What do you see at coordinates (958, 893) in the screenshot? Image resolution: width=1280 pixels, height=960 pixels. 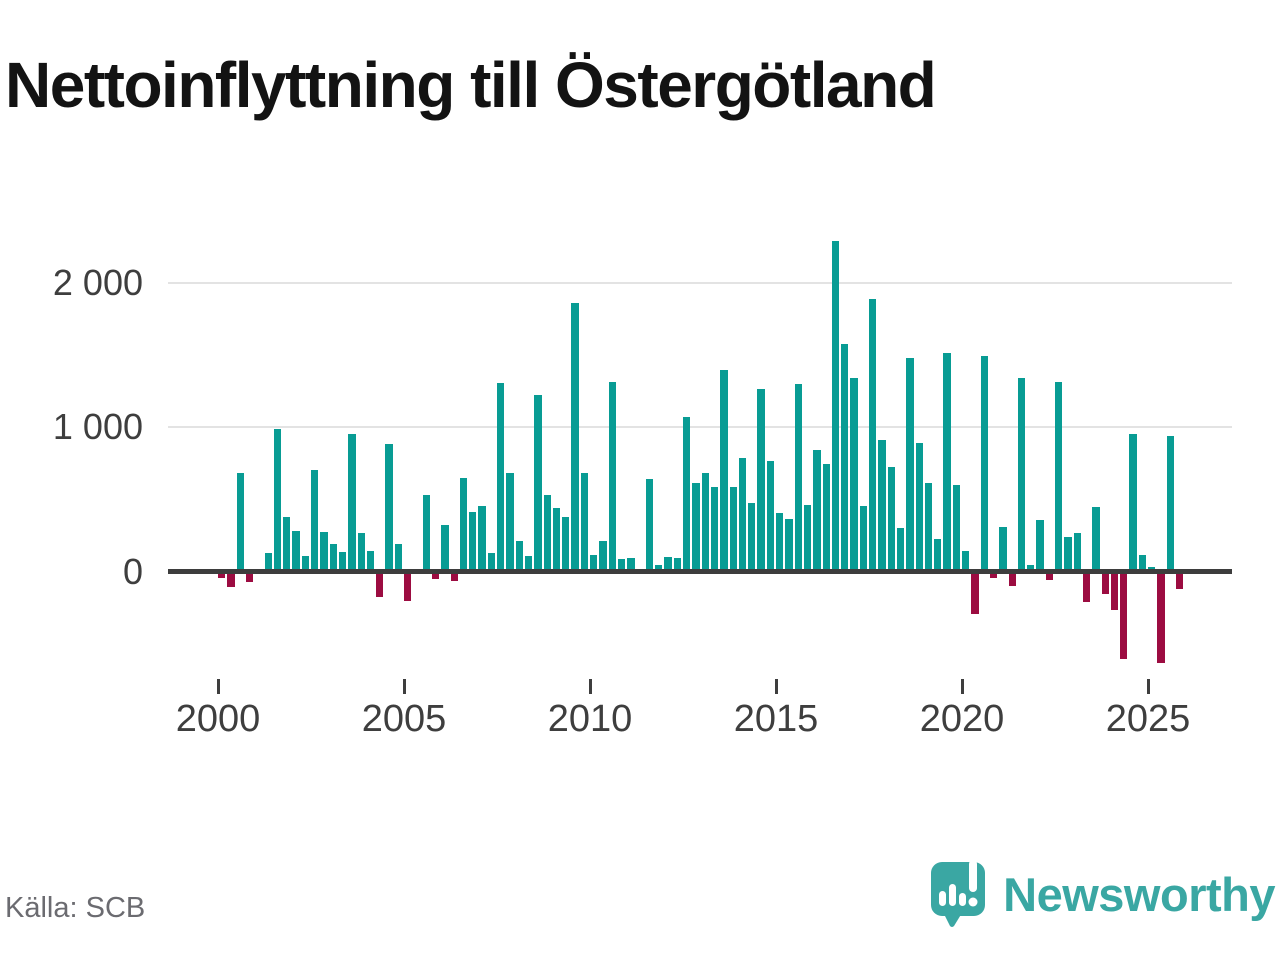 I see `newsworthy-logo-icon` at bounding box center [958, 893].